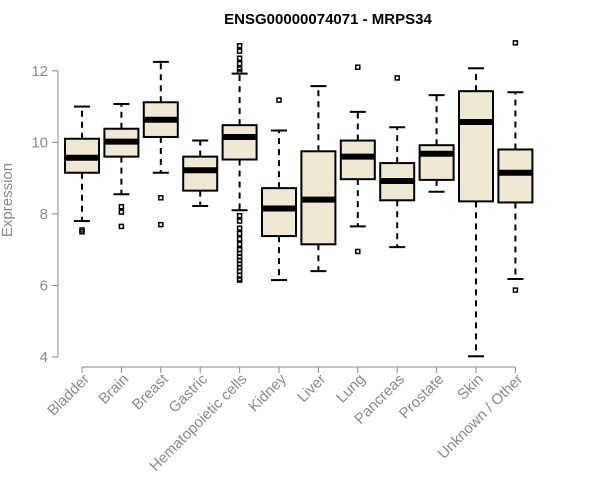 Image resolution: width=600 pixels, height=500 pixels. What do you see at coordinates (160, 144) in the screenshot?
I see `box-breast` at bounding box center [160, 144].